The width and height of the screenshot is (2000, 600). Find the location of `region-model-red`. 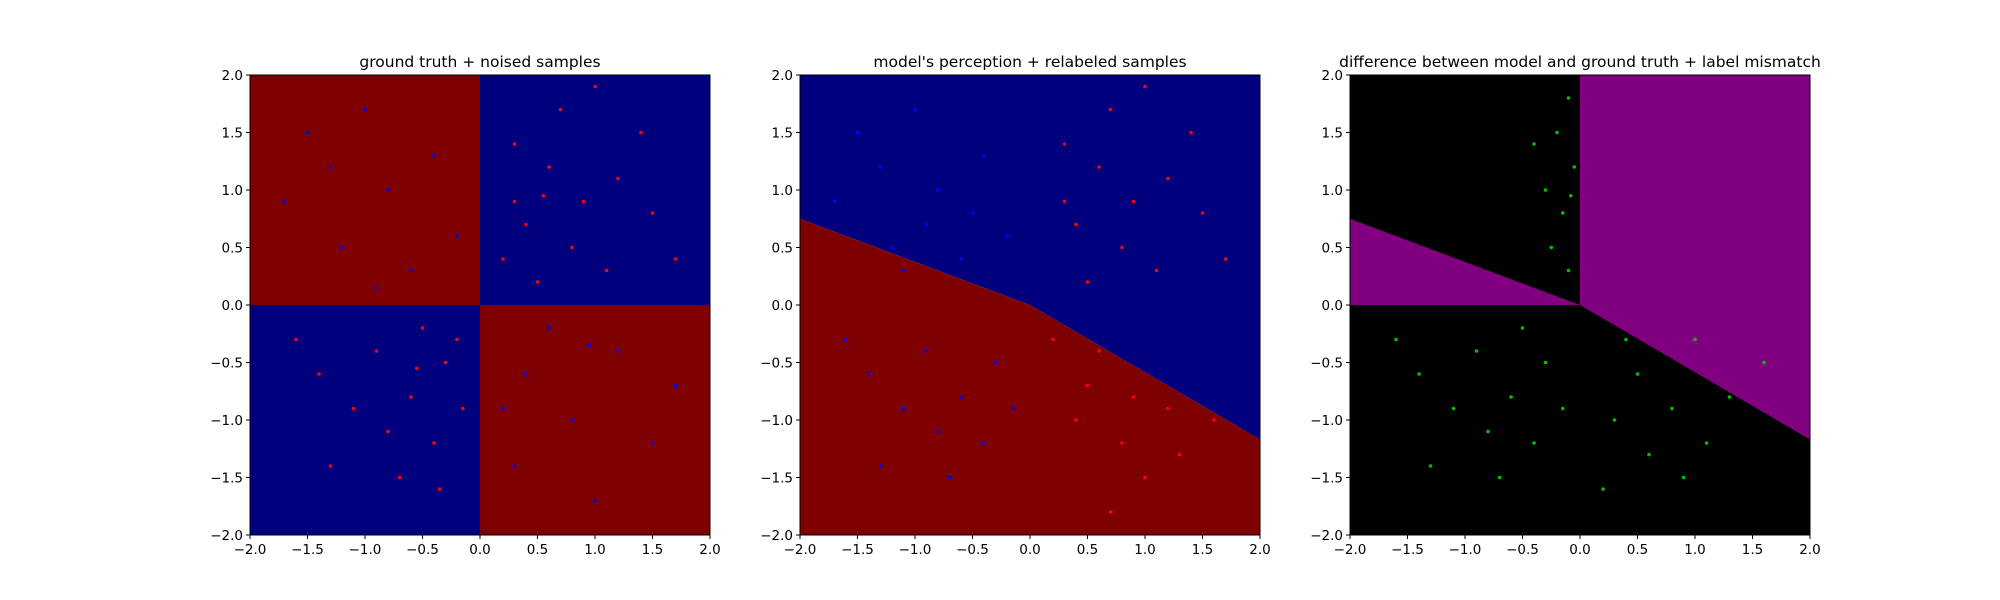

region-model-red is located at coordinates (1030, 376).